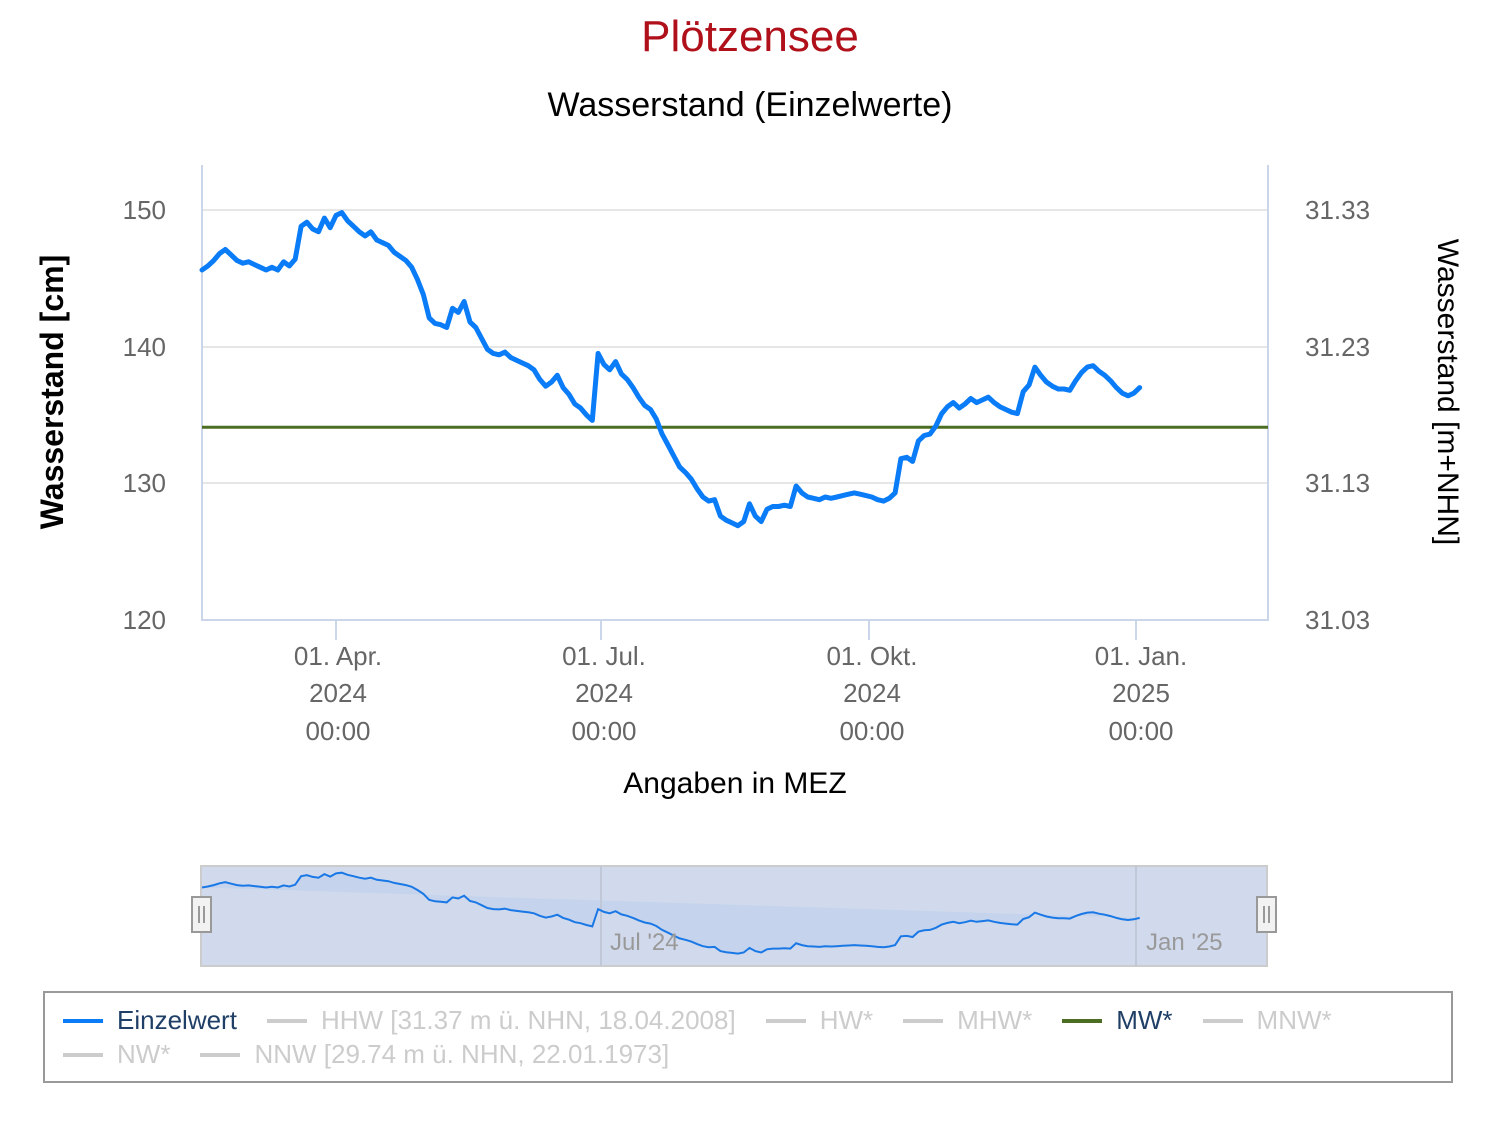 Image resolution: width=1500 pixels, height=1125 pixels. Describe the element at coordinates (846, 1020) in the screenshot. I see `legend-label: HW*` at that location.